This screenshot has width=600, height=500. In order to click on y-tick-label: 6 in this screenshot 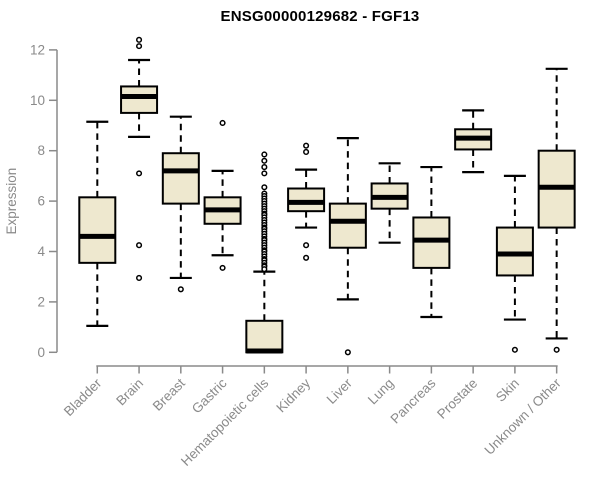, I will do `click(41, 201)`.